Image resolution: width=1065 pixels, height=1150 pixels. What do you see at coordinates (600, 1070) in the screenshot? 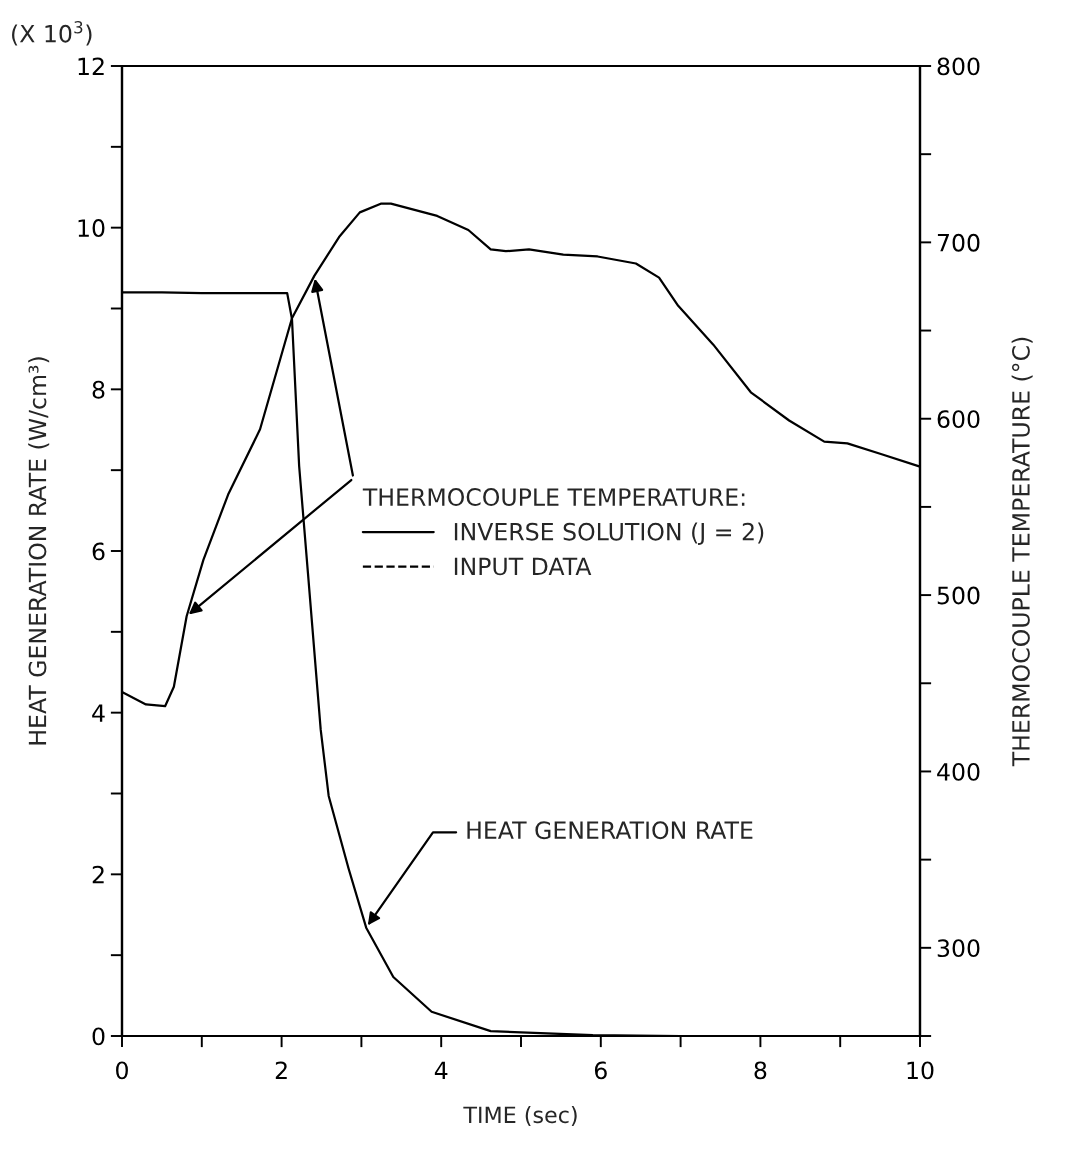
I see `x-tick-label: 6` at bounding box center [600, 1070].